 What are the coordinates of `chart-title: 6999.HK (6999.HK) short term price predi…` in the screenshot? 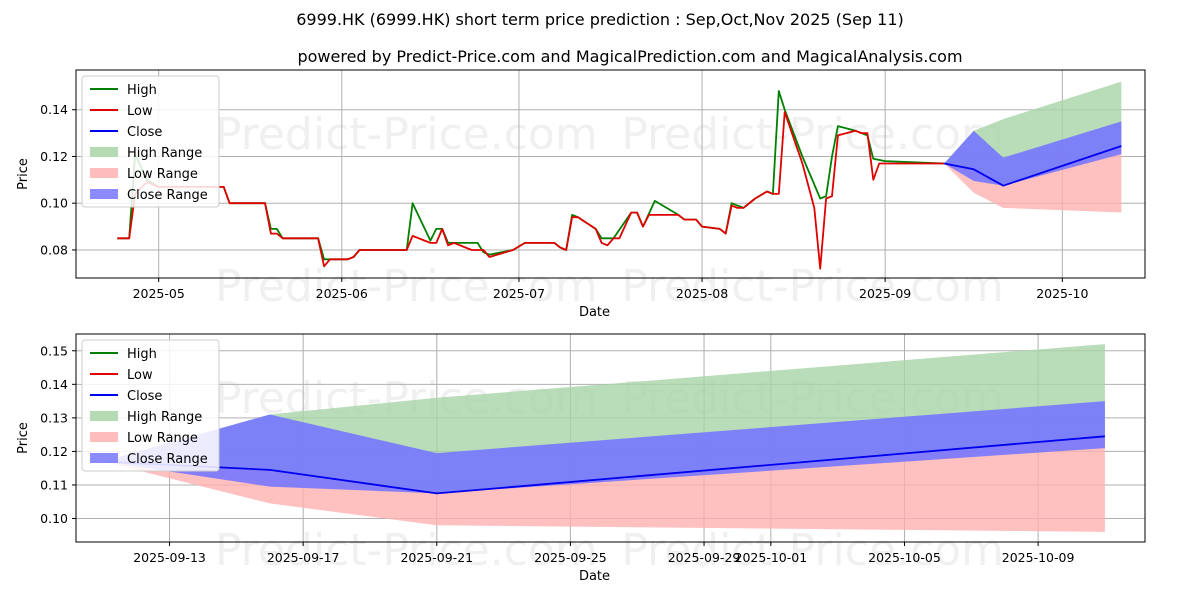 It's located at (600, 19).